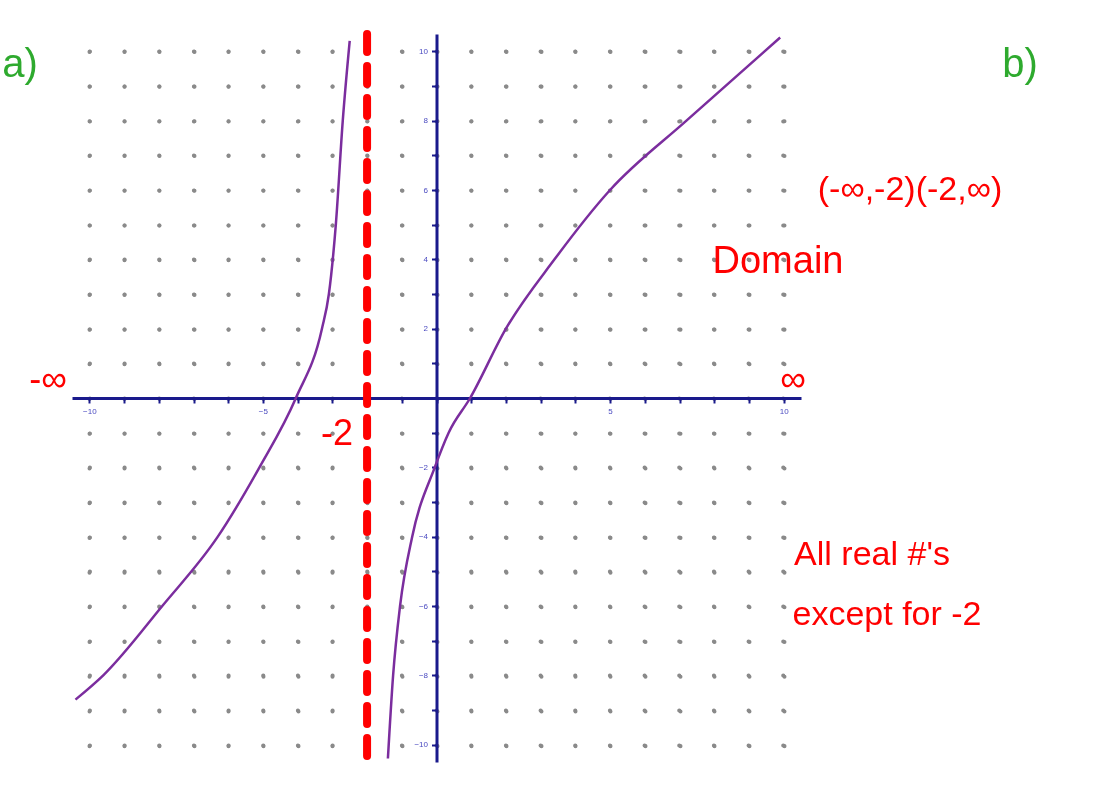  Describe the element at coordinates (778, 260) in the screenshot. I see `annotation: Domain` at that location.